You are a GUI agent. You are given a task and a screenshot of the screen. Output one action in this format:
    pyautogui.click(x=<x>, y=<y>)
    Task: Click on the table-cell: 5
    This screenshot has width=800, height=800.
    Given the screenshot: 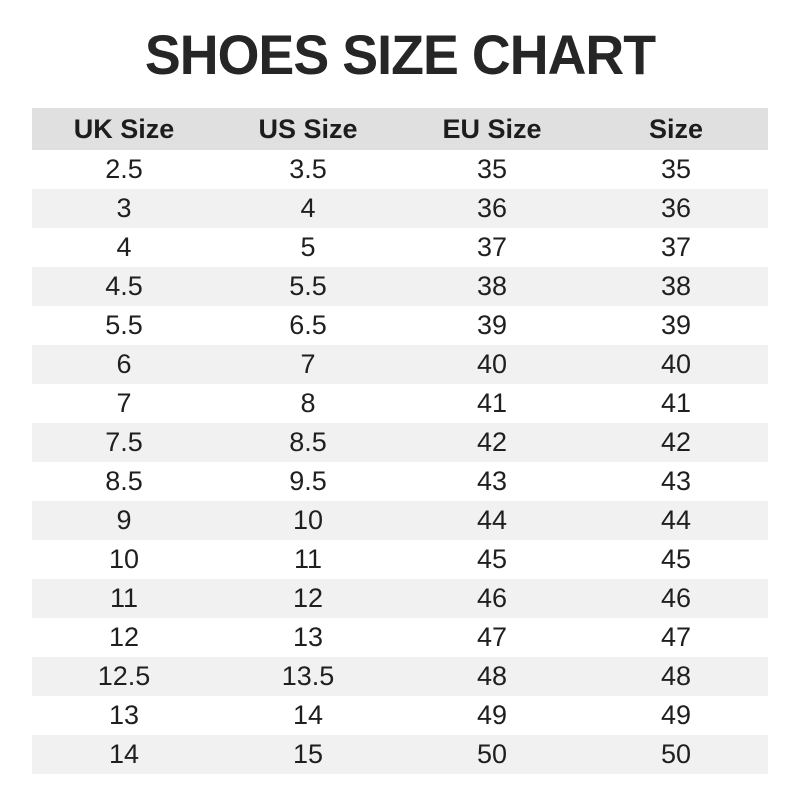 What is the action you would take?
    pyautogui.click(x=308, y=247)
    